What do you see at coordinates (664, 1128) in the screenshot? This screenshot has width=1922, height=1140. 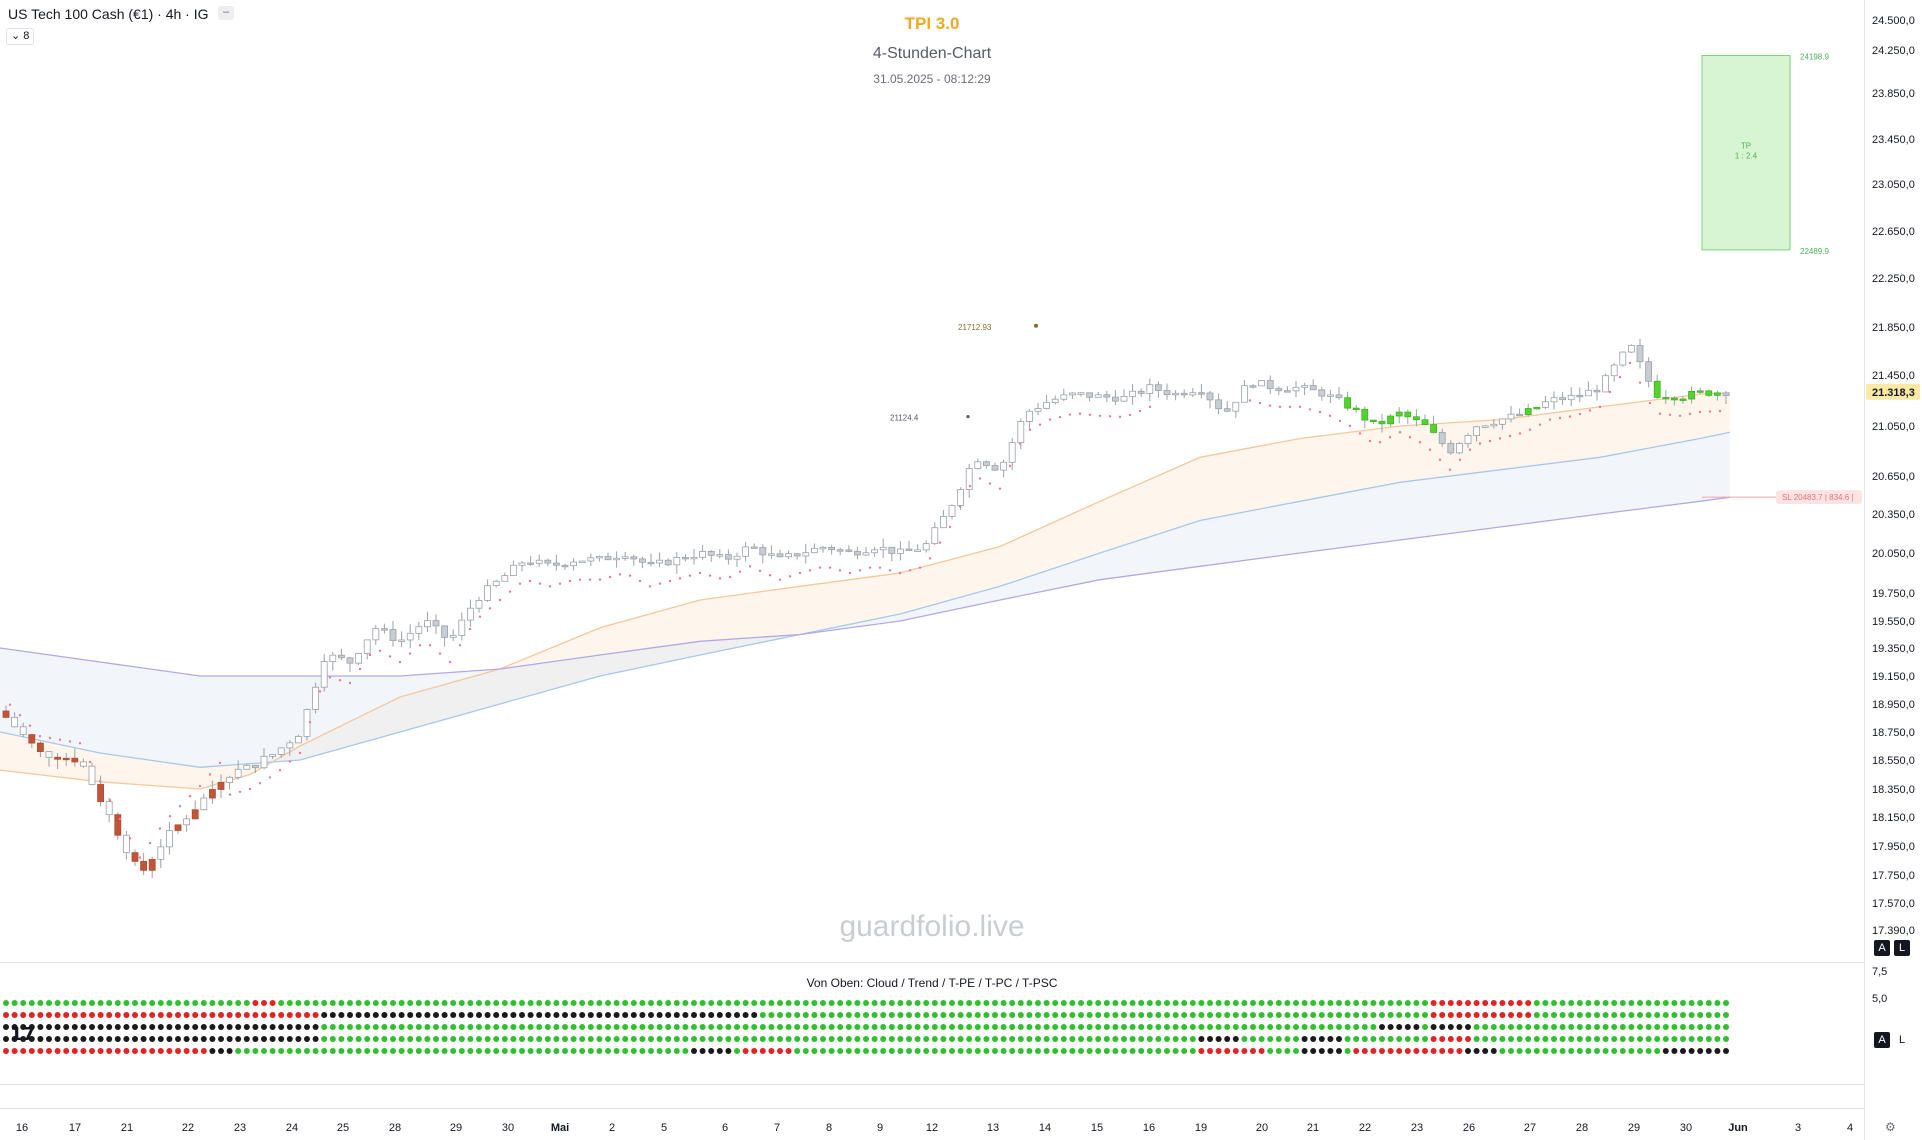 I see `time-tick-label: 5` at bounding box center [664, 1128].